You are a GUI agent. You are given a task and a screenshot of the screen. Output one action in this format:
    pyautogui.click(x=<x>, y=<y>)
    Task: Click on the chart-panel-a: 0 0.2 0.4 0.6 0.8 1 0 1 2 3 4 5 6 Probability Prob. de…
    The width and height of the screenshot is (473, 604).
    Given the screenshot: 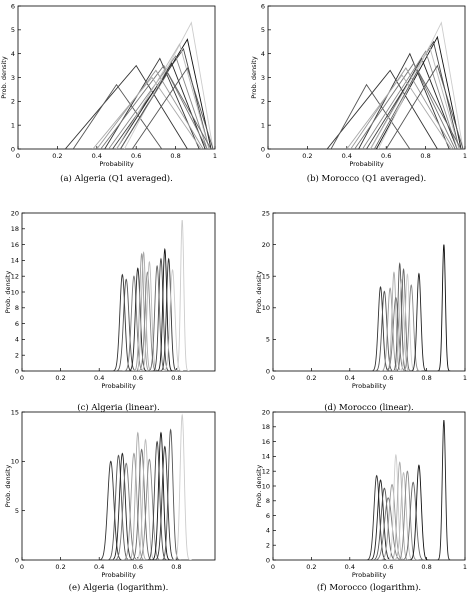 What is the action you would take?
    pyautogui.click(x=108, y=93)
    